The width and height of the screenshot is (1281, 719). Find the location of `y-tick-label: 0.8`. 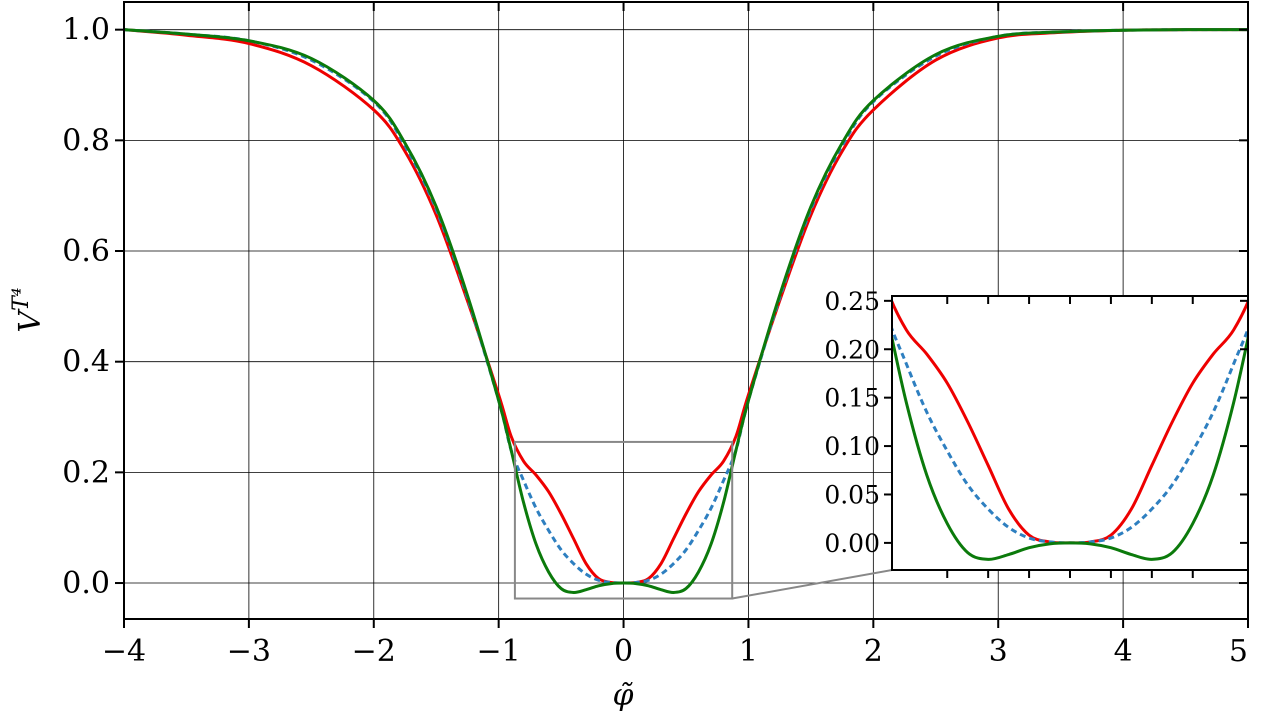

y-tick-label: 0.8 is located at coordinates (86, 140).